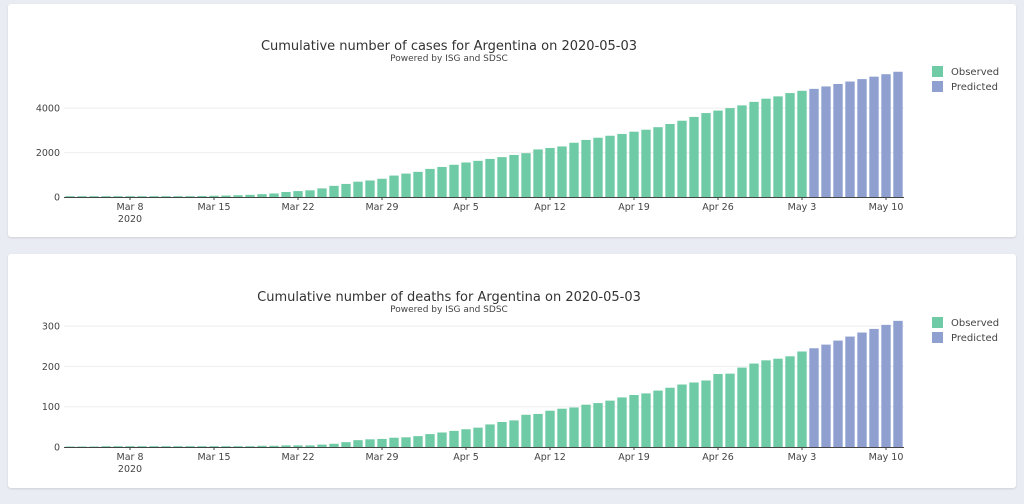  Describe the element at coordinates (965, 323) in the screenshot. I see `legend-item-observed: Observed` at that location.